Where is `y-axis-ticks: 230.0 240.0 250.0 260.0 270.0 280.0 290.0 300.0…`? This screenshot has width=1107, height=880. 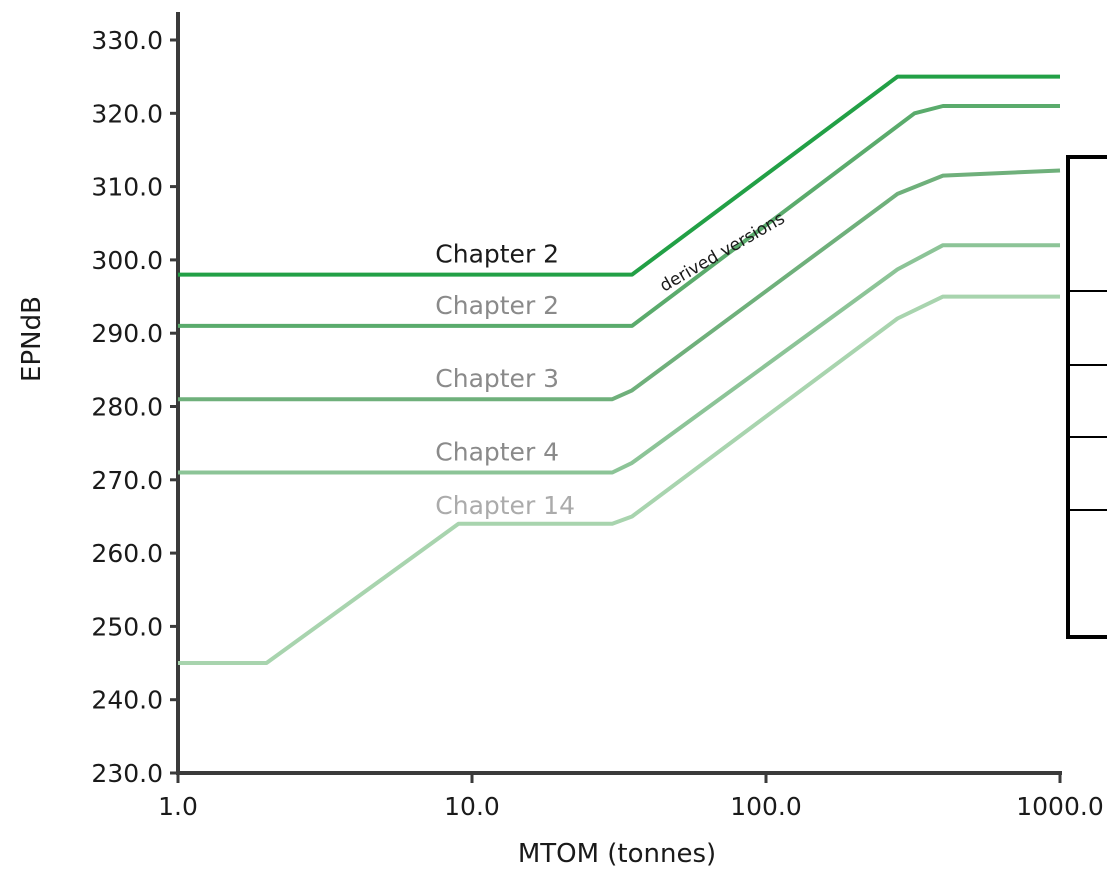
y-axis-ticks: 230.0 240.0 250.0 260.0 270.0 280.0 290.0 300.0… is located at coordinates (135, 407).